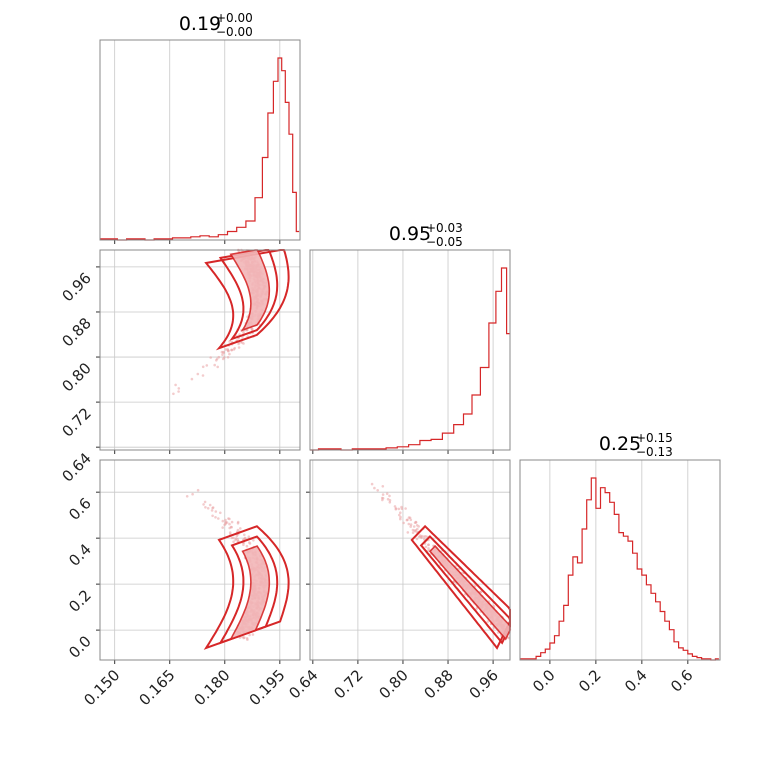  Describe the element at coordinates (636, 681) in the screenshot. I see `x-tick-label-param3: 0.4` at that location.